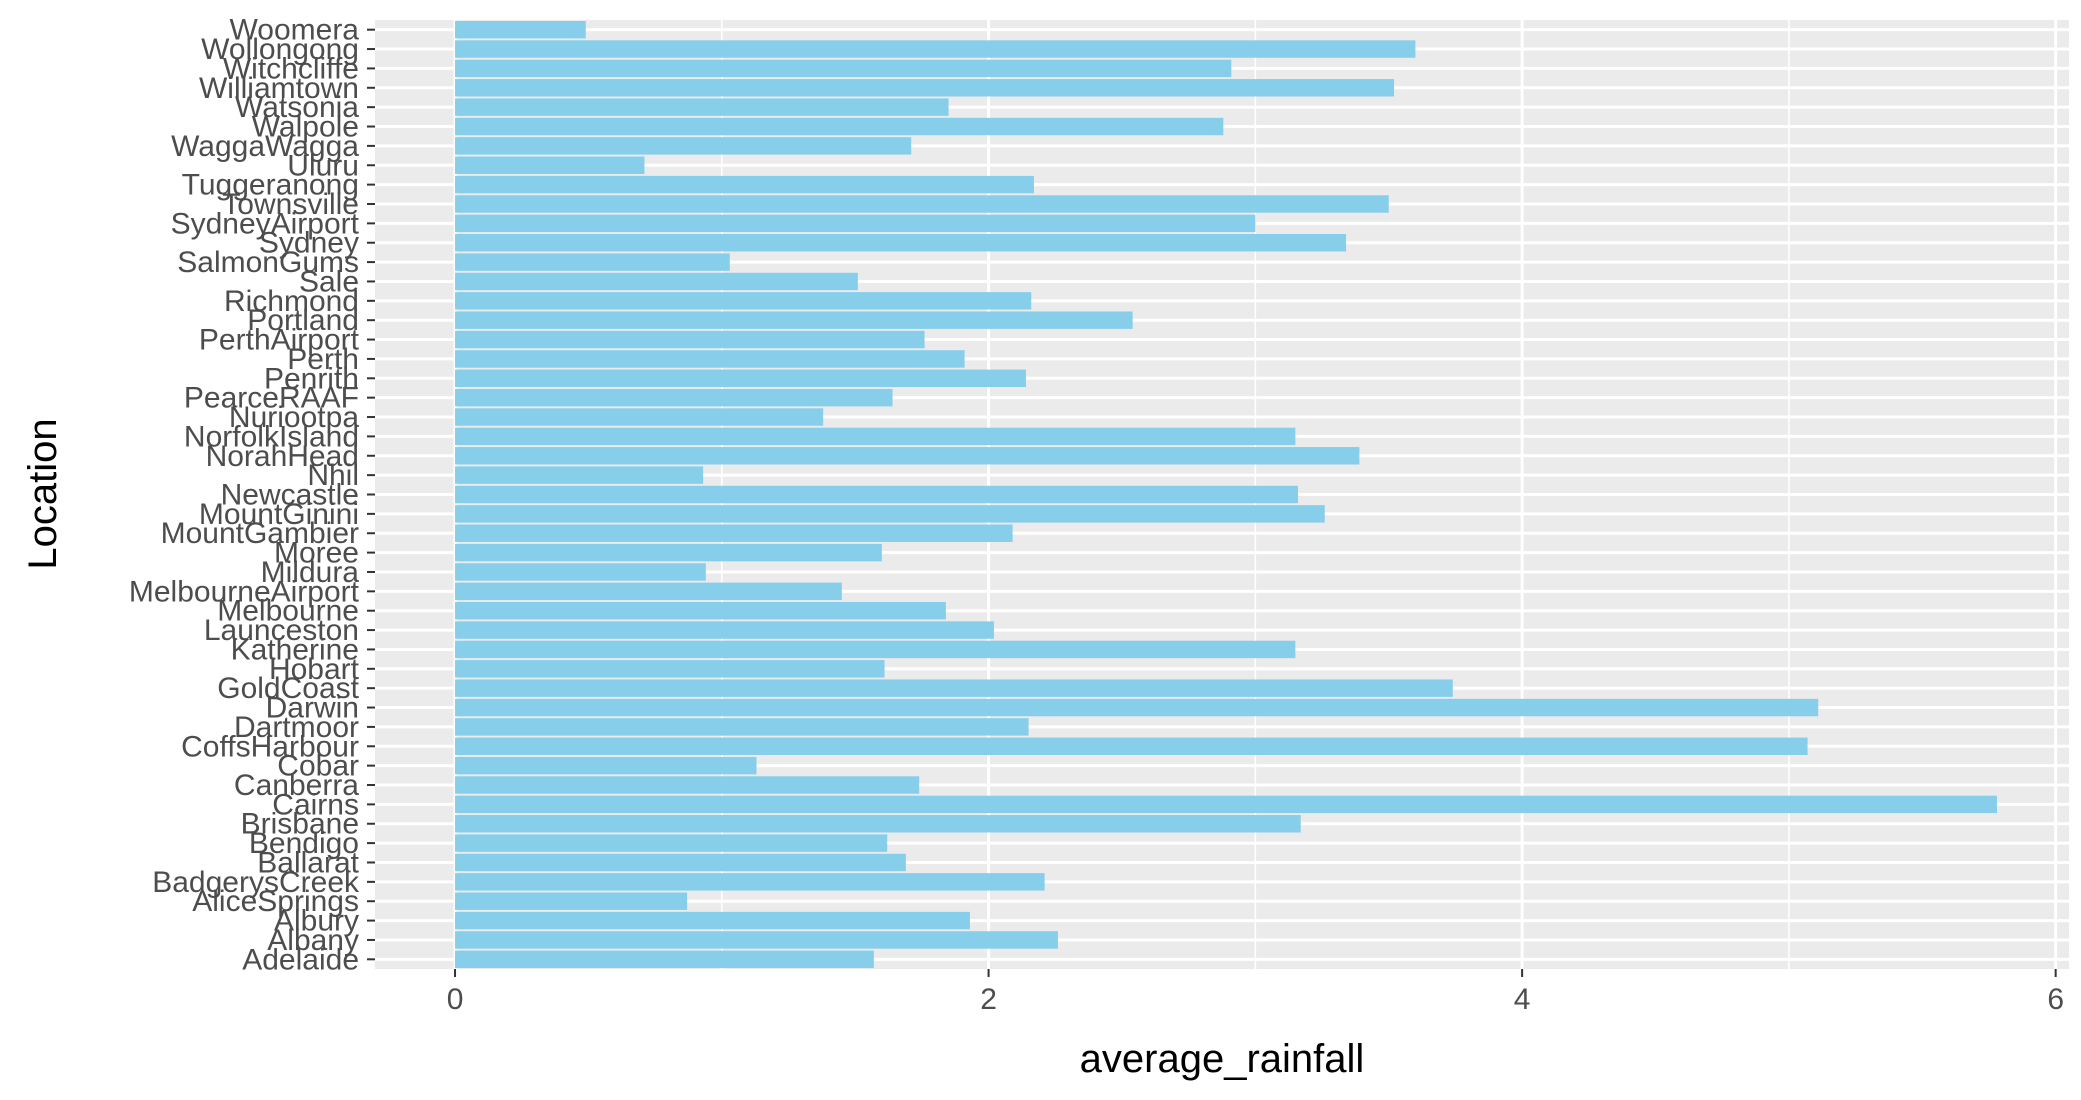 Image resolution: width=2081 pixels, height=1100 pixels. I want to click on bar-wollongong, so click(935, 49).